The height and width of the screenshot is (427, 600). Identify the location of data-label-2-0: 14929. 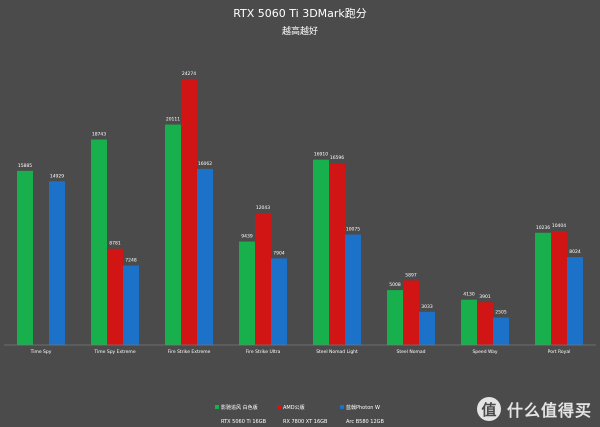
(57, 176).